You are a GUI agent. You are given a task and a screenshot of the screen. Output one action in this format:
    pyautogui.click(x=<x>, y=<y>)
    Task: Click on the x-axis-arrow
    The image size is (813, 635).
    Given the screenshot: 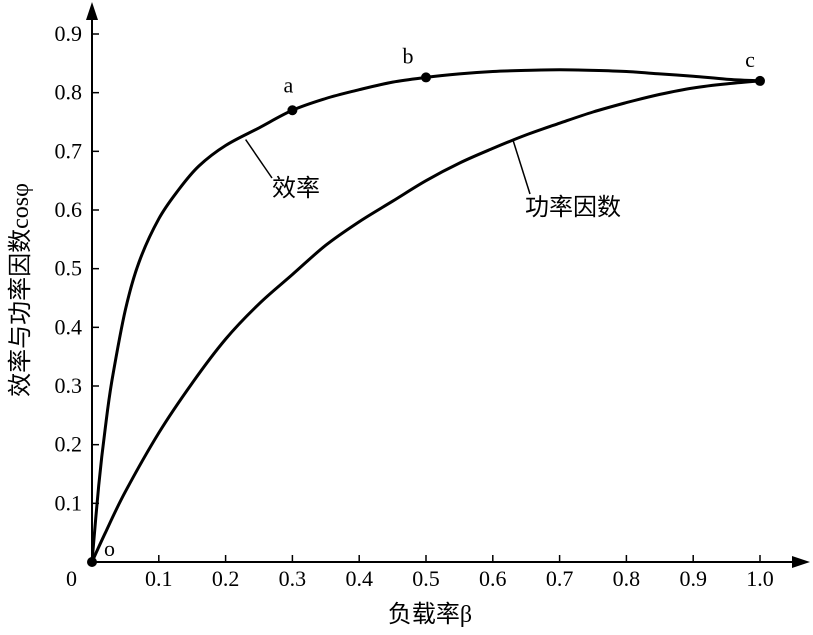 What is the action you would take?
    pyautogui.click(x=801, y=562)
    